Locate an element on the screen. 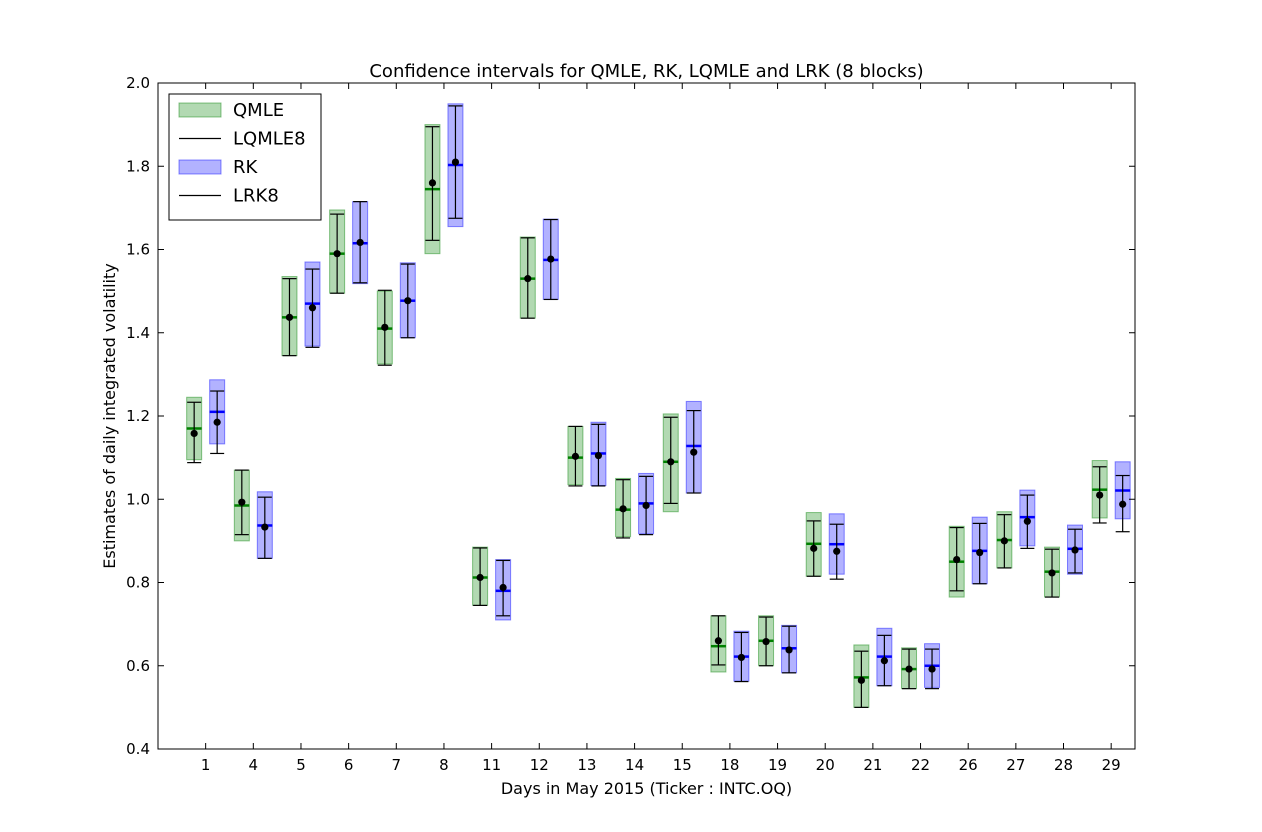  y-tick-label: 2.0 is located at coordinates (138, 83).